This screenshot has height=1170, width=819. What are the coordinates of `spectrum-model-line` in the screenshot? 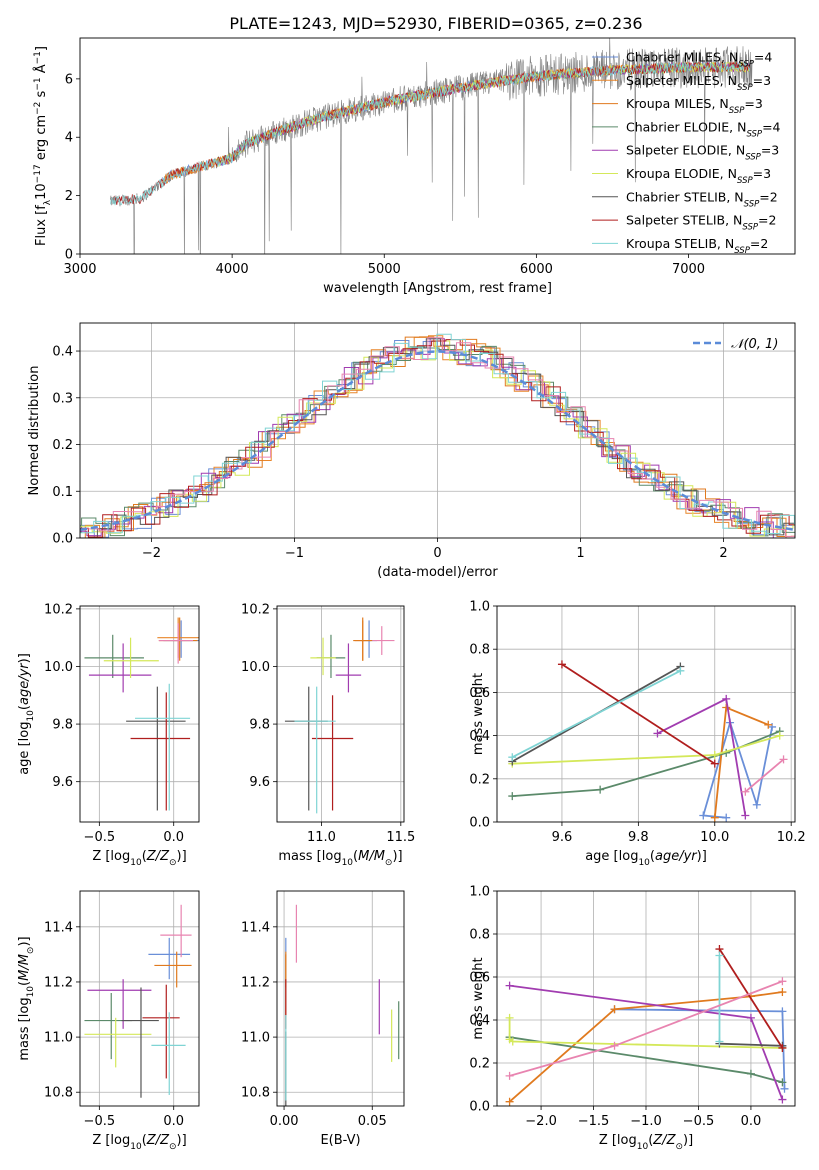 It's located at (430, 133).